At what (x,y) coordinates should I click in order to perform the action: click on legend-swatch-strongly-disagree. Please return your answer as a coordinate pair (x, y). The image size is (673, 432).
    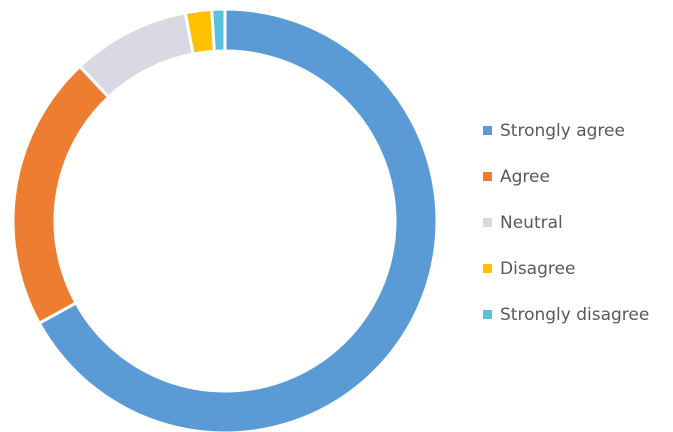
    Looking at the image, I should click on (487, 314).